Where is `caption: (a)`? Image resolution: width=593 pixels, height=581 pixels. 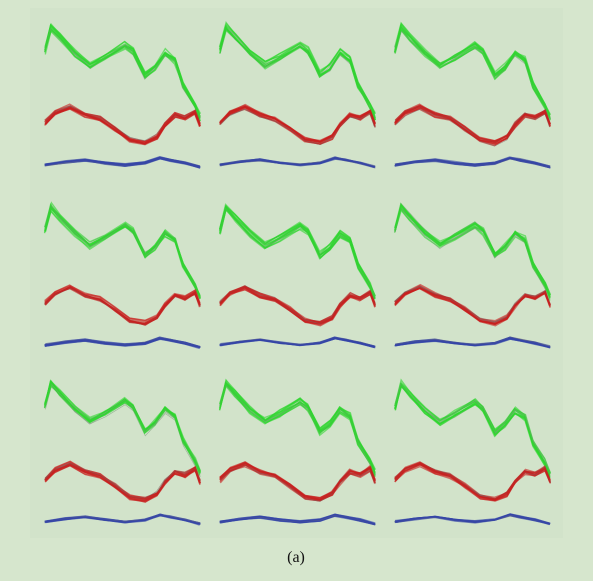 caption: (a) is located at coordinates (296, 557).